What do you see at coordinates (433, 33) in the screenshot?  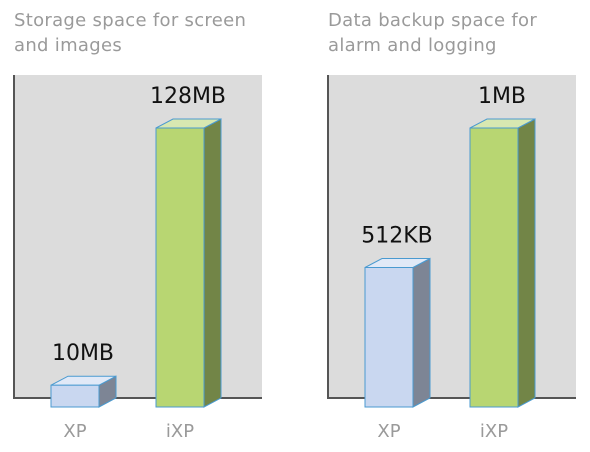 I see `chart-title: Data backup space for alarm and logging` at bounding box center [433, 33].